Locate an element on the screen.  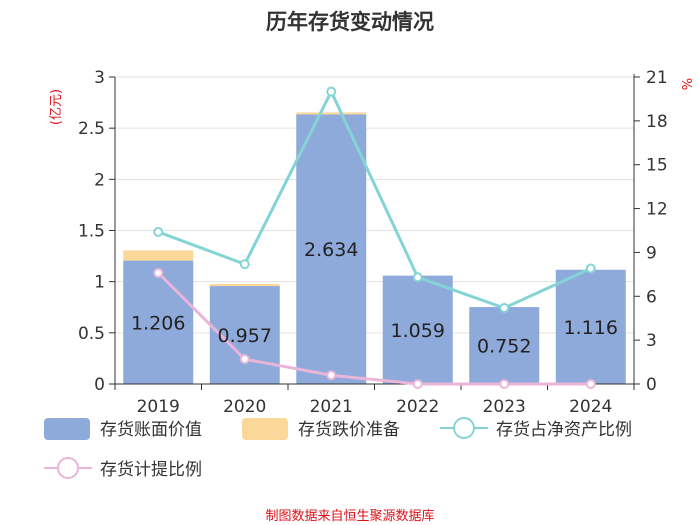
x-tick-label: 2023 is located at coordinates (504, 407).